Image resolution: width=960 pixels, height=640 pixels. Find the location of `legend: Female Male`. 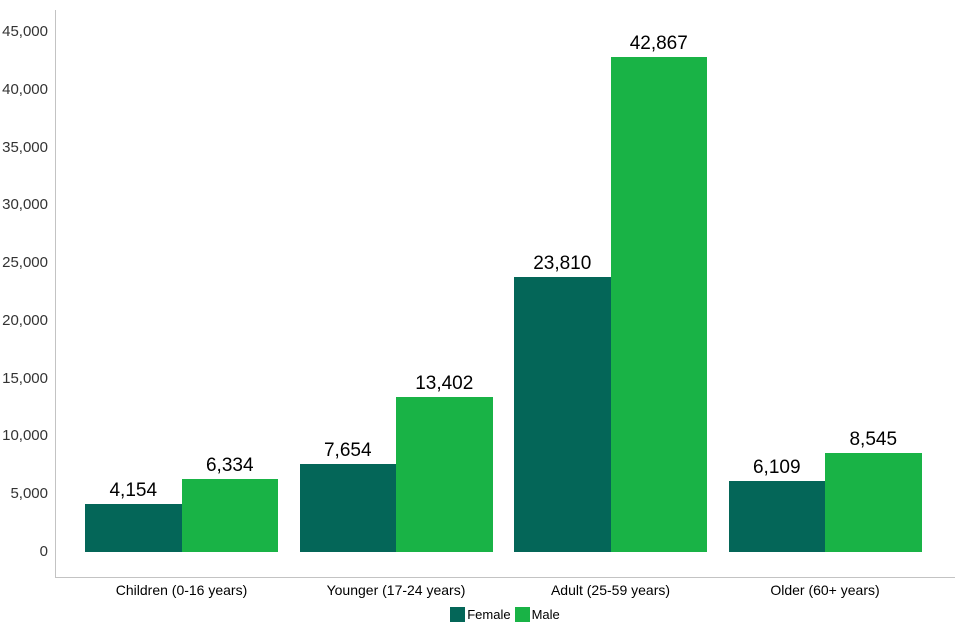

legend: Female Male is located at coordinates (505, 614).